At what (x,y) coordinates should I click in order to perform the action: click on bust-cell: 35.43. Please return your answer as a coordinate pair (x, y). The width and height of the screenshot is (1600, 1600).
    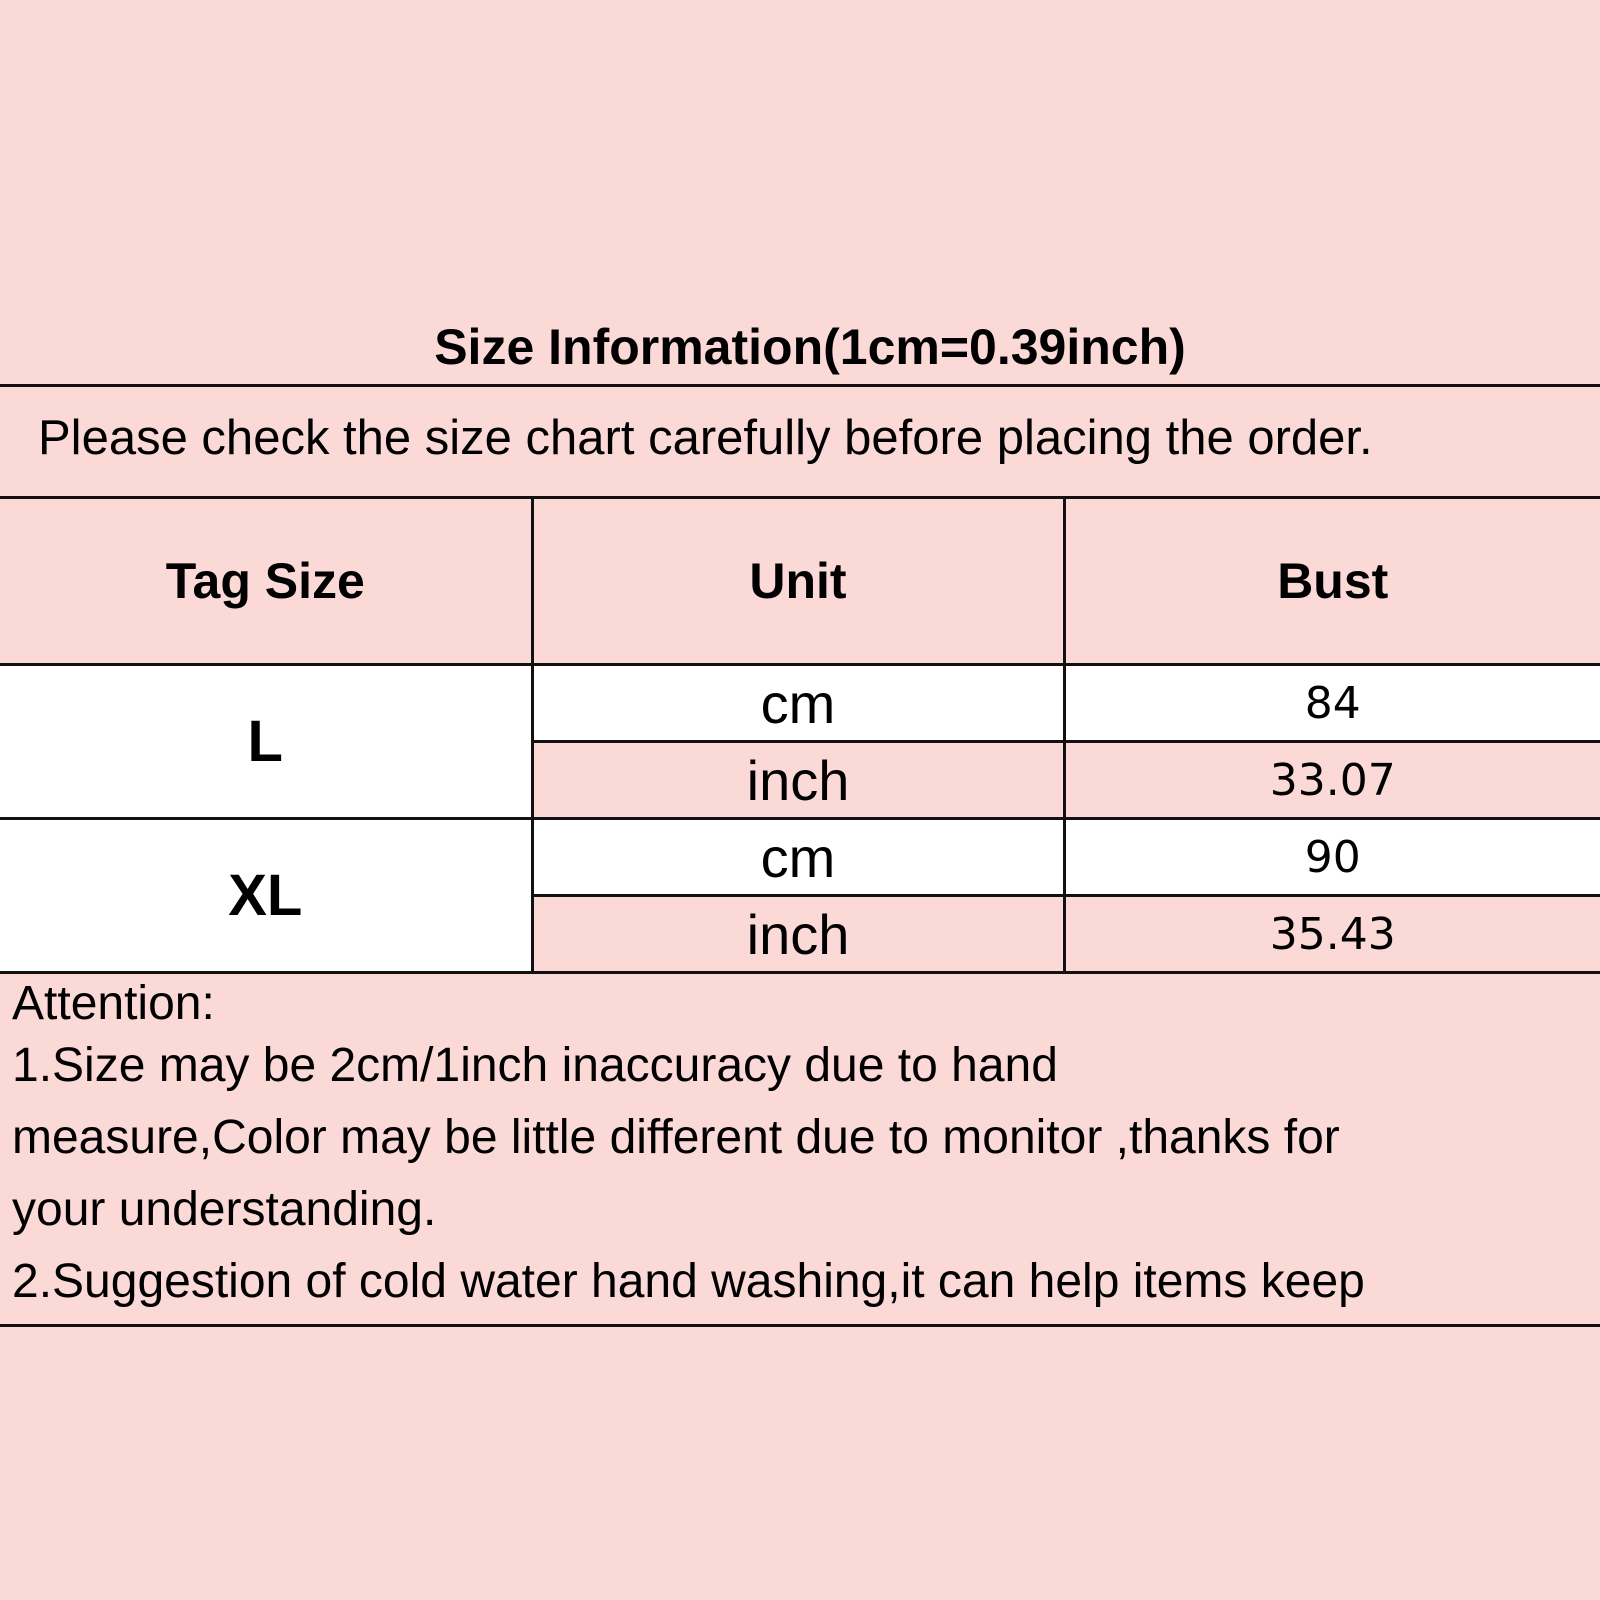
    Looking at the image, I should click on (1331, 934).